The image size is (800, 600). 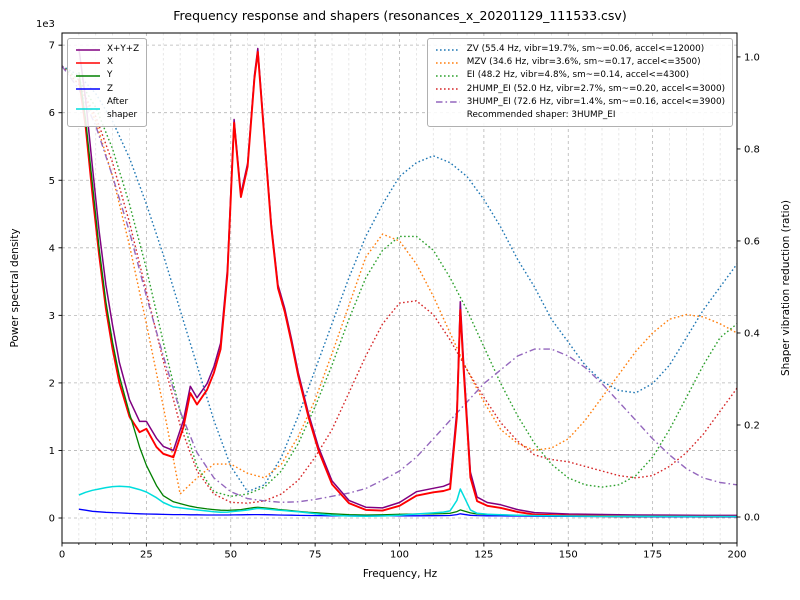 I want to click on legend-item-xyz_sum: X+Y+Z, so click(x=107, y=49).